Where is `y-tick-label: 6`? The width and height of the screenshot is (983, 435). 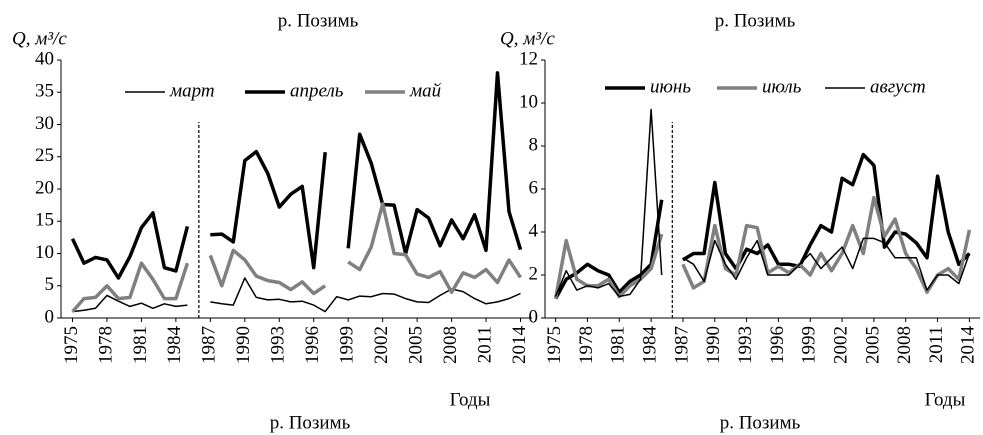 y-tick-label: 6 is located at coordinates (534, 187).